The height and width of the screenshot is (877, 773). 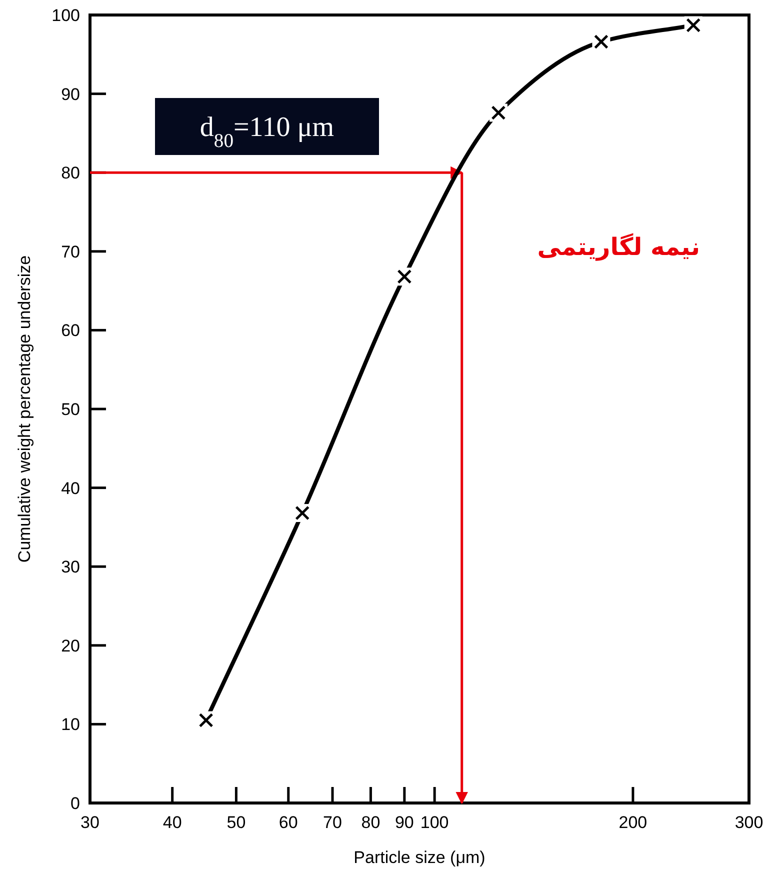 What do you see at coordinates (434, 822) in the screenshot?
I see `x-tick-label: 100` at bounding box center [434, 822].